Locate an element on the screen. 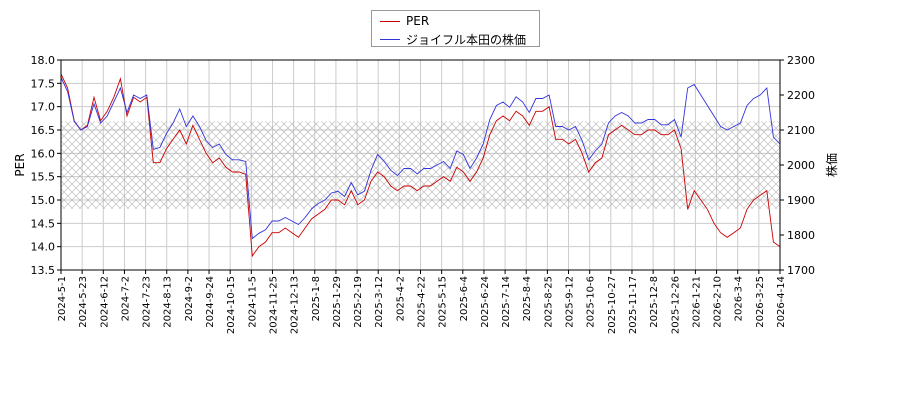 The height and width of the screenshot is (400, 900). x-tick-label: 2024-5-1 is located at coordinates (62, 298).